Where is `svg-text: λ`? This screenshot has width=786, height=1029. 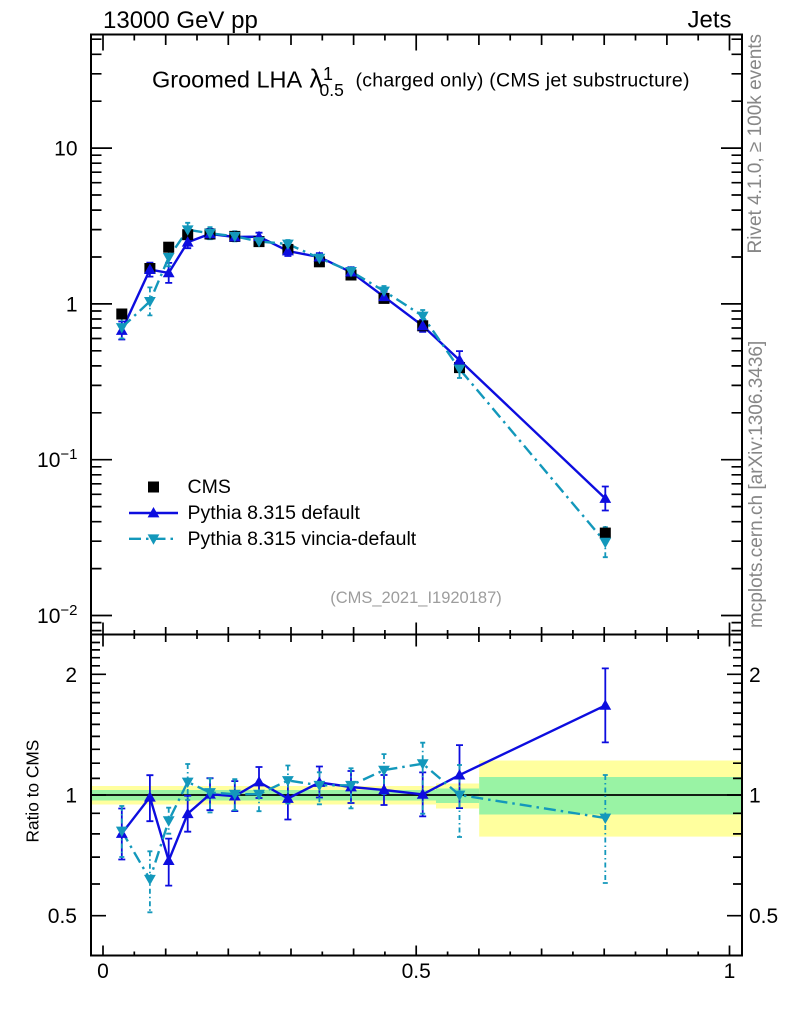
svg-text: λ is located at coordinates (316, 79).